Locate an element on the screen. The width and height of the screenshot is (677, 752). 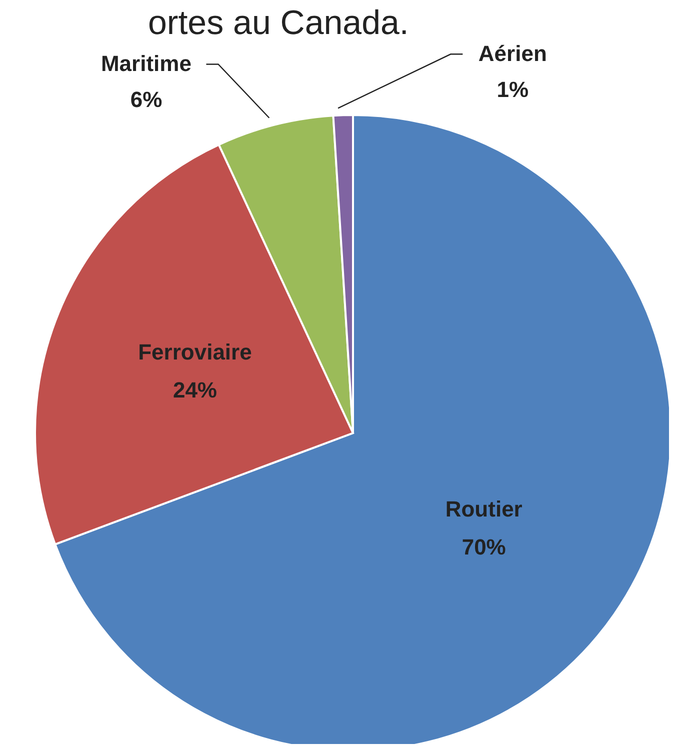
slice-label: Routier is located at coordinates (484, 509).